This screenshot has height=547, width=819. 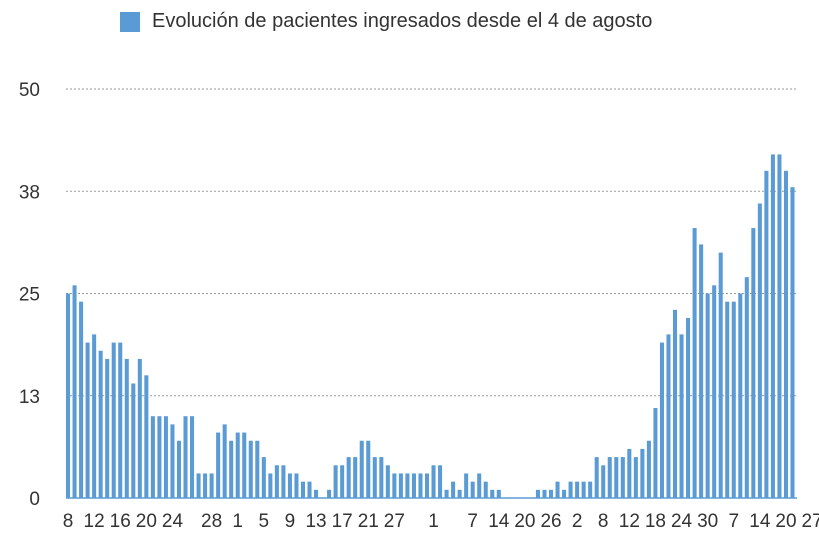 What do you see at coordinates (290, 521) in the screenshot?
I see `x-tick-label: 9` at bounding box center [290, 521].